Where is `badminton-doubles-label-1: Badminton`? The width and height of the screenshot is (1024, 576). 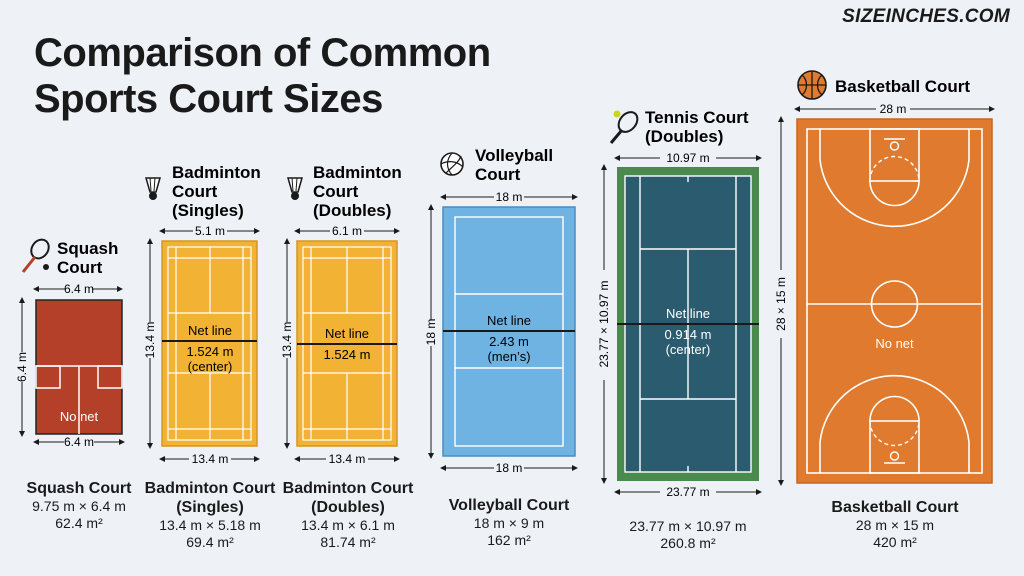
badminton-doubles-label-1: Badminton is located at coordinates (357, 172).